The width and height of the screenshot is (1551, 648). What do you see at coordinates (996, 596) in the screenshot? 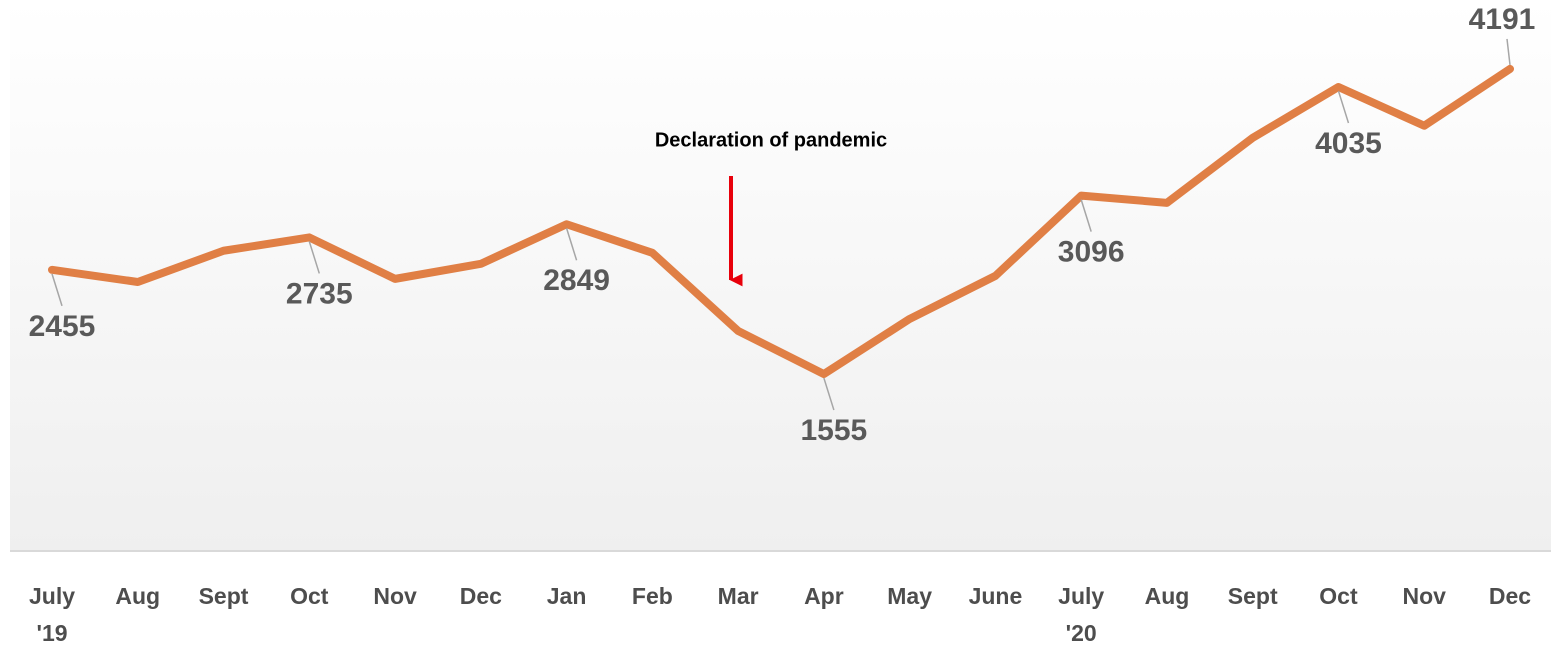
I see `x-tick-label: June` at bounding box center [996, 596].